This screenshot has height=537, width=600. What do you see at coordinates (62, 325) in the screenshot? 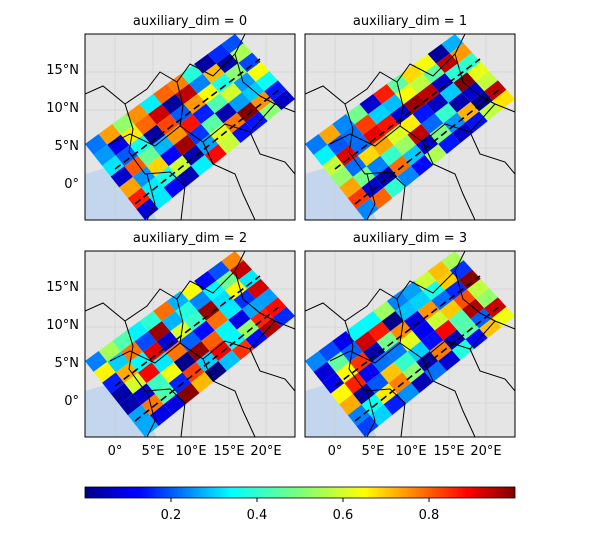
I see `lat-tick-label: 10°N` at bounding box center [62, 325].